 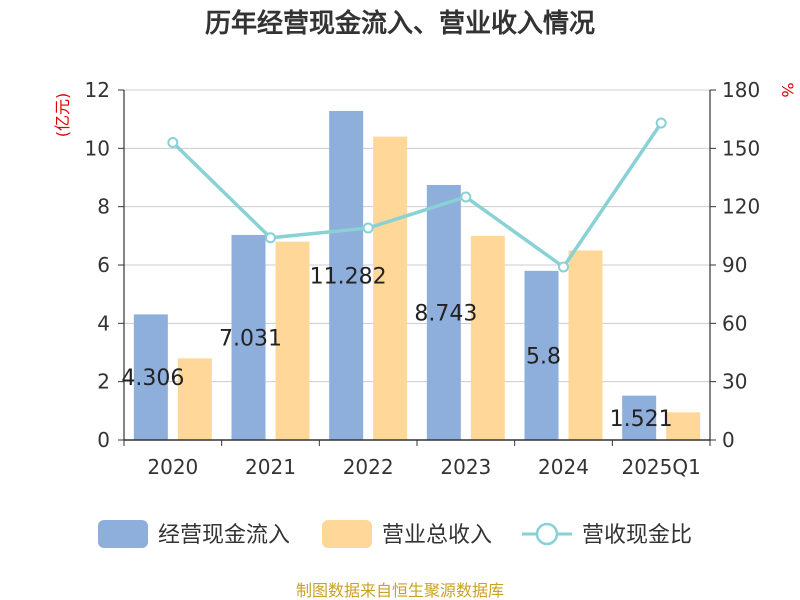 What do you see at coordinates (637, 535) in the screenshot?
I see `legend-ratio-label: 营收现金比` at bounding box center [637, 535].